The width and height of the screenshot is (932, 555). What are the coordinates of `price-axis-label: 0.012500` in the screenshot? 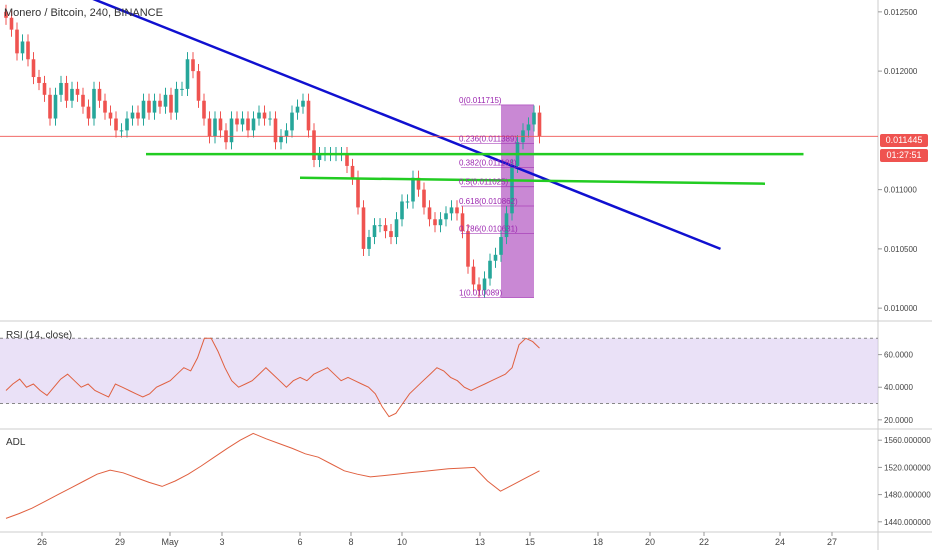 It's located at (901, 12).